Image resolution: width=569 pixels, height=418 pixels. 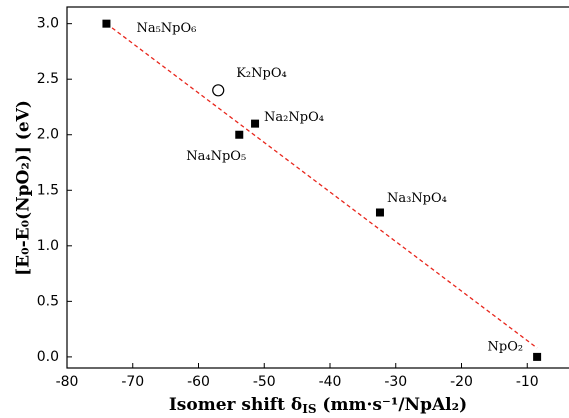 What do you see at coordinates (235, 405) in the screenshot?
I see `x-label-part: Isomer shift δ` at bounding box center [235, 405].